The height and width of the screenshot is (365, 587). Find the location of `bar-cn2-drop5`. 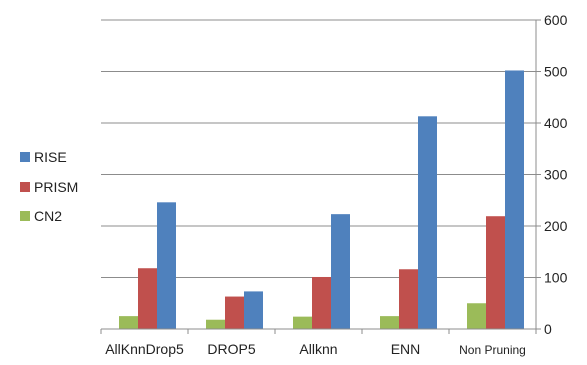

bar-cn2-drop5 is located at coordinates (215, 324).